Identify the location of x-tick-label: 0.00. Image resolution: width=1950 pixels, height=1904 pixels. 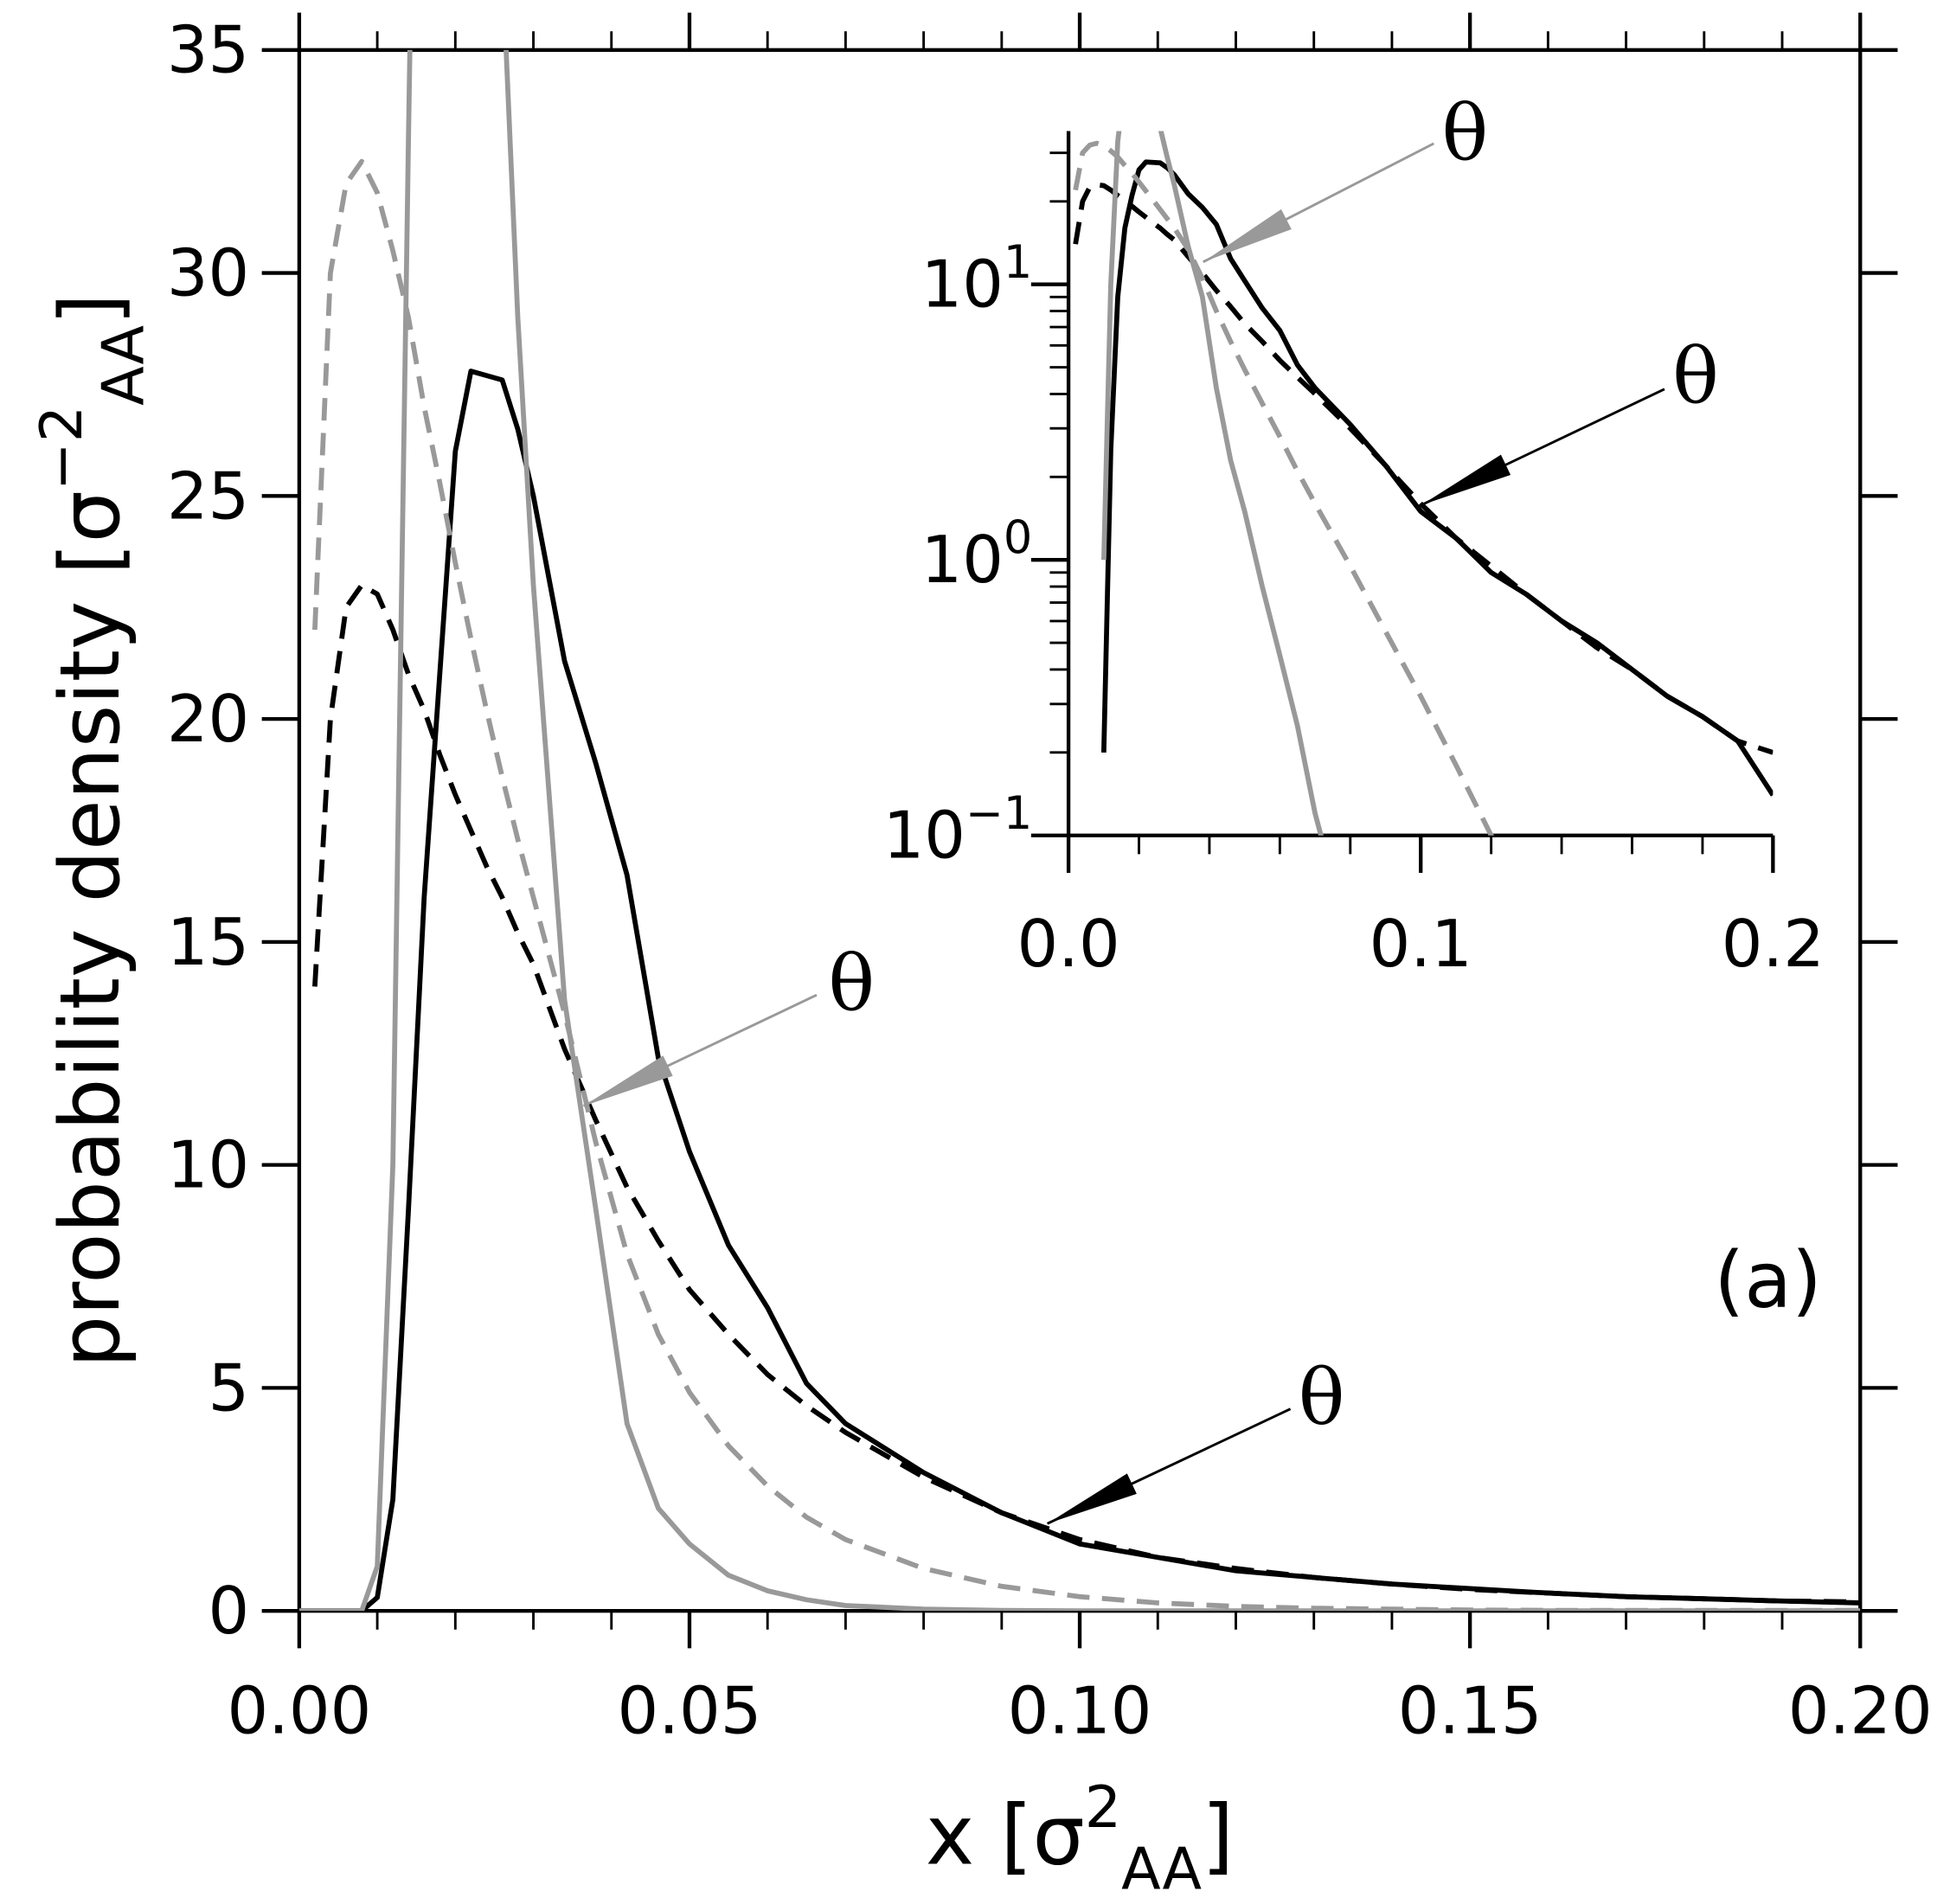
(299, 1710).